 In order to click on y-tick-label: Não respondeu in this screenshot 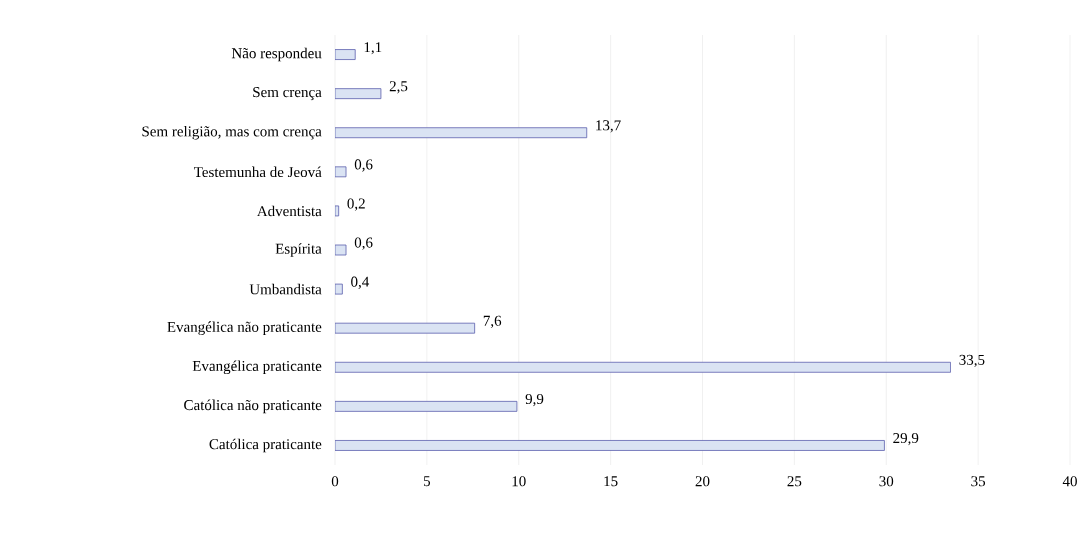, I will do `click(276, 54)`.